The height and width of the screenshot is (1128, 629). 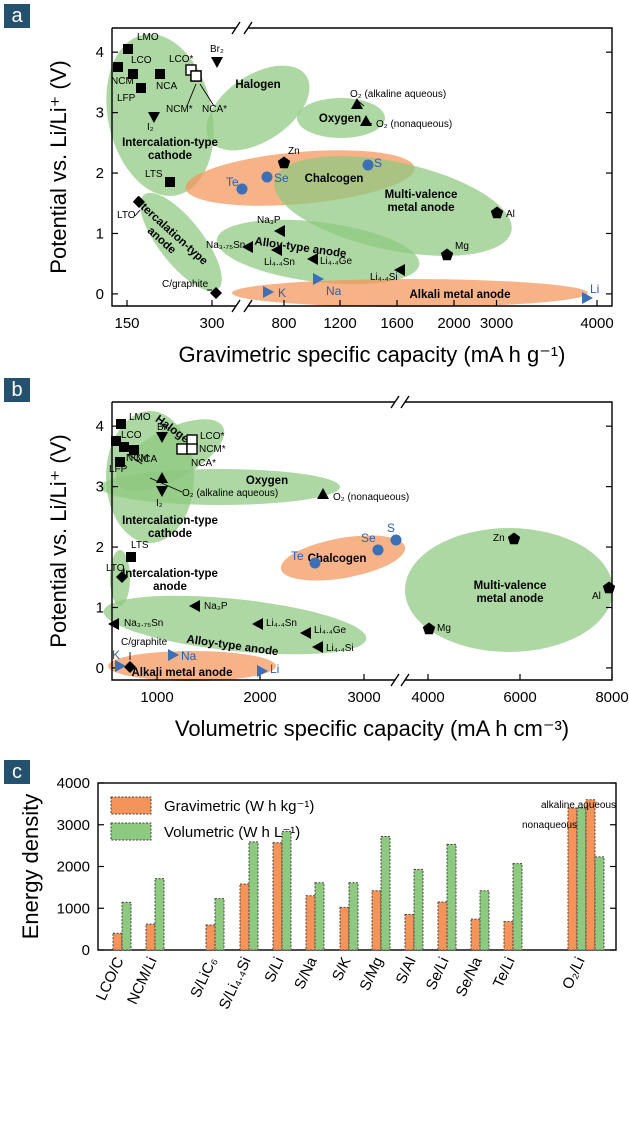 What do you see at coordinates (496, 323) in the screenshot?
I see `x-tick-label: 3000` at bounding box center [496, 323].